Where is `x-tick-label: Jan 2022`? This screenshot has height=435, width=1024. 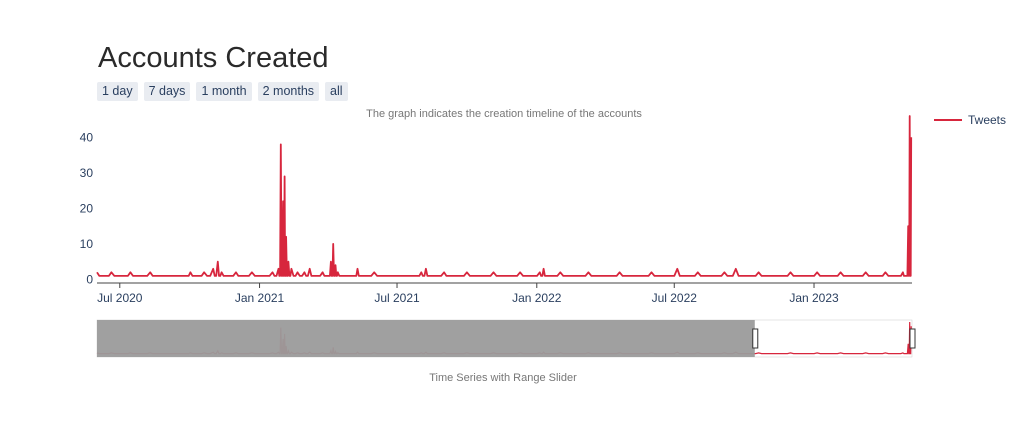 x-tick-label: Jan 2022 is located at coordinates (537, 298).